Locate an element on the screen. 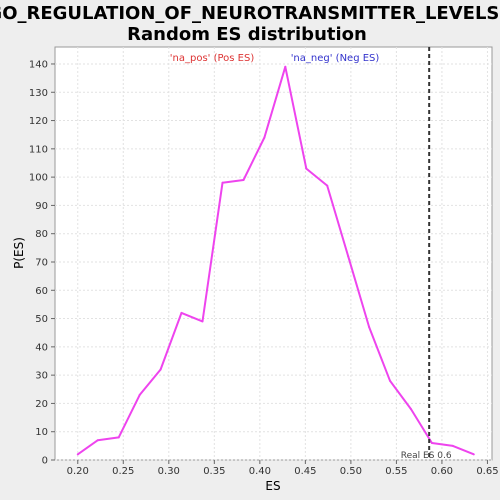  y-tick-label: 60 is located at coordinates (41, 291).